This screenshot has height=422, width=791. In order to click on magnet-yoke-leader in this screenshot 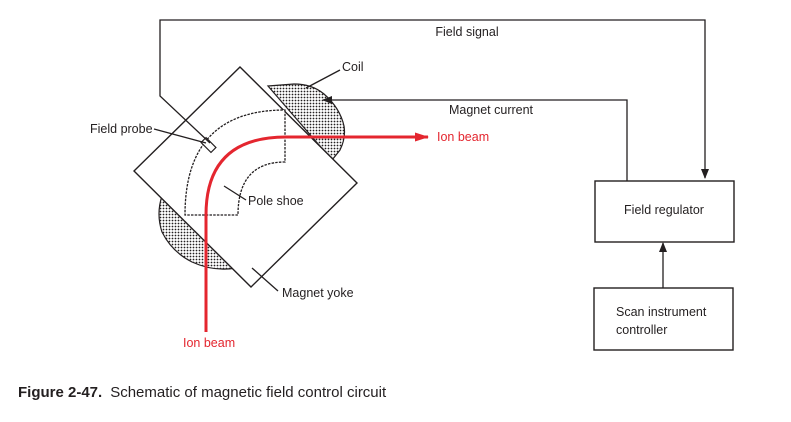, I will do `click(265, 279)`.